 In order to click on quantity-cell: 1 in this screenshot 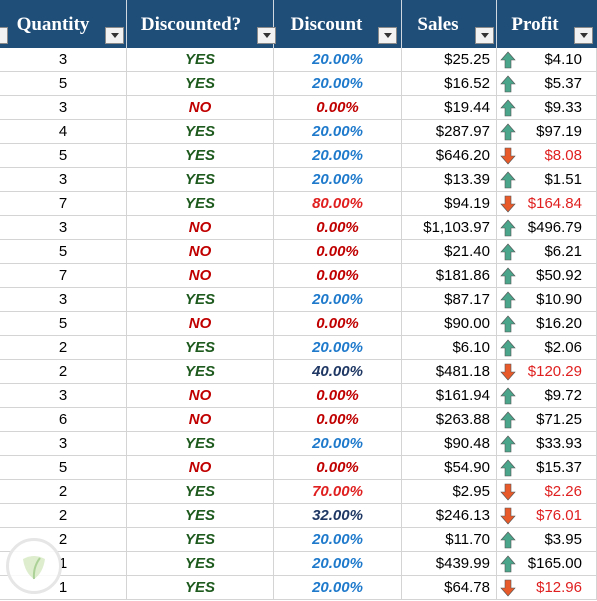, I will do `click(63, 588)`.